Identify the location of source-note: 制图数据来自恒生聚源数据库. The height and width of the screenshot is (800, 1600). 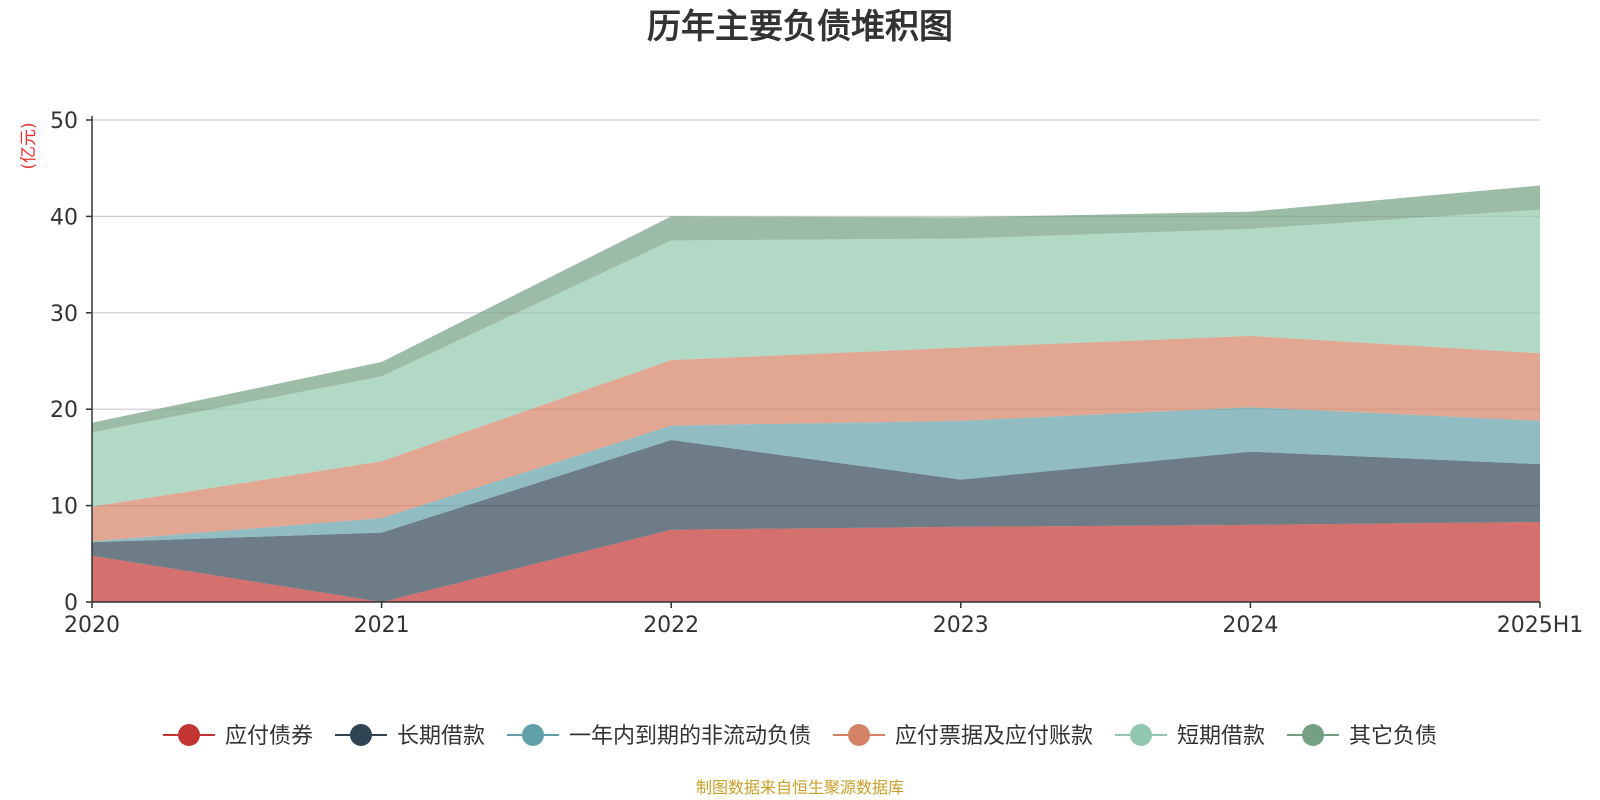
(800, 787).